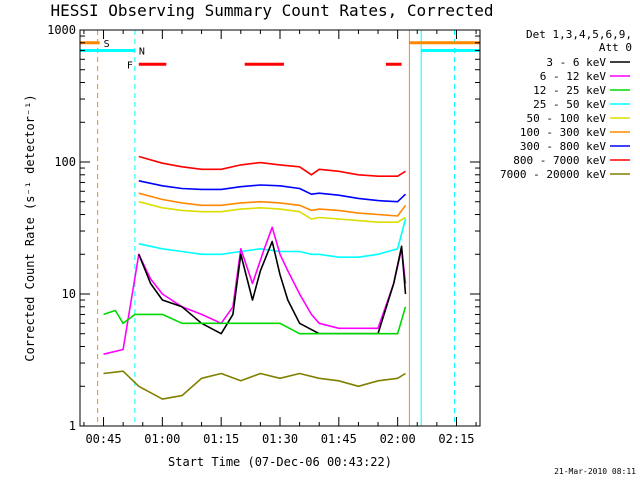  I want to click on x-axis-label: Start Time (07-Dec-06 00:43:22), so click(280, 462).